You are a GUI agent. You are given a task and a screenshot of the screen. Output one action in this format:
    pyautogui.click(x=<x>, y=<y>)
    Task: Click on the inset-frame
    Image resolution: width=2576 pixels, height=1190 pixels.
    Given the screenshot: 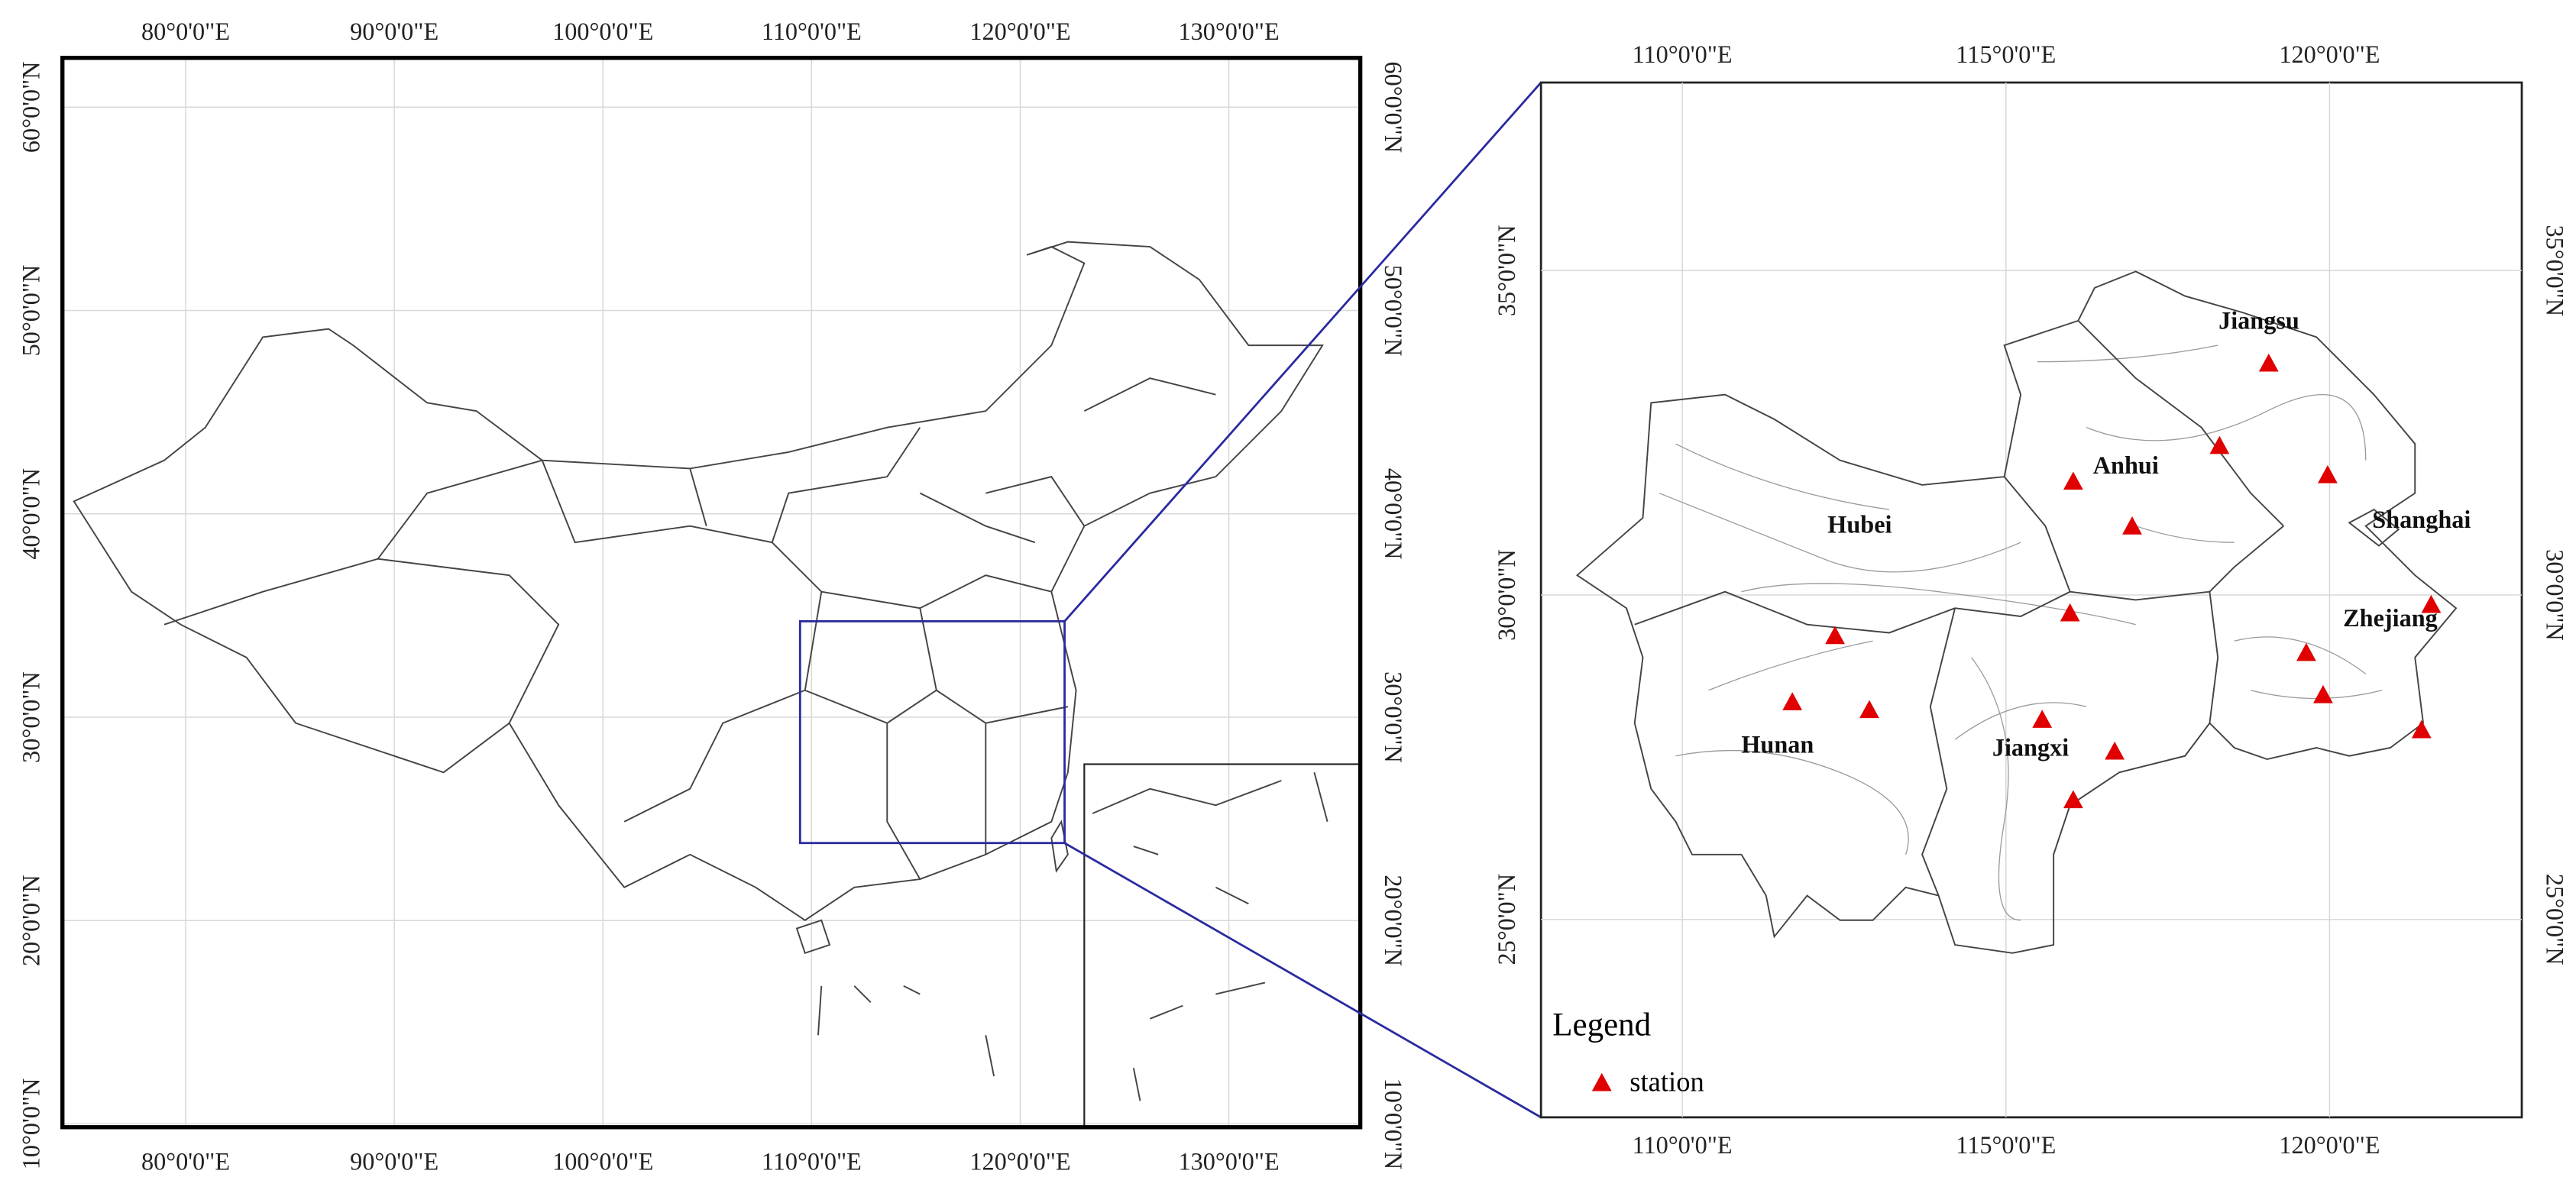 What is the action you would take?
    pyautogui.click(x=1222, y=945)
    